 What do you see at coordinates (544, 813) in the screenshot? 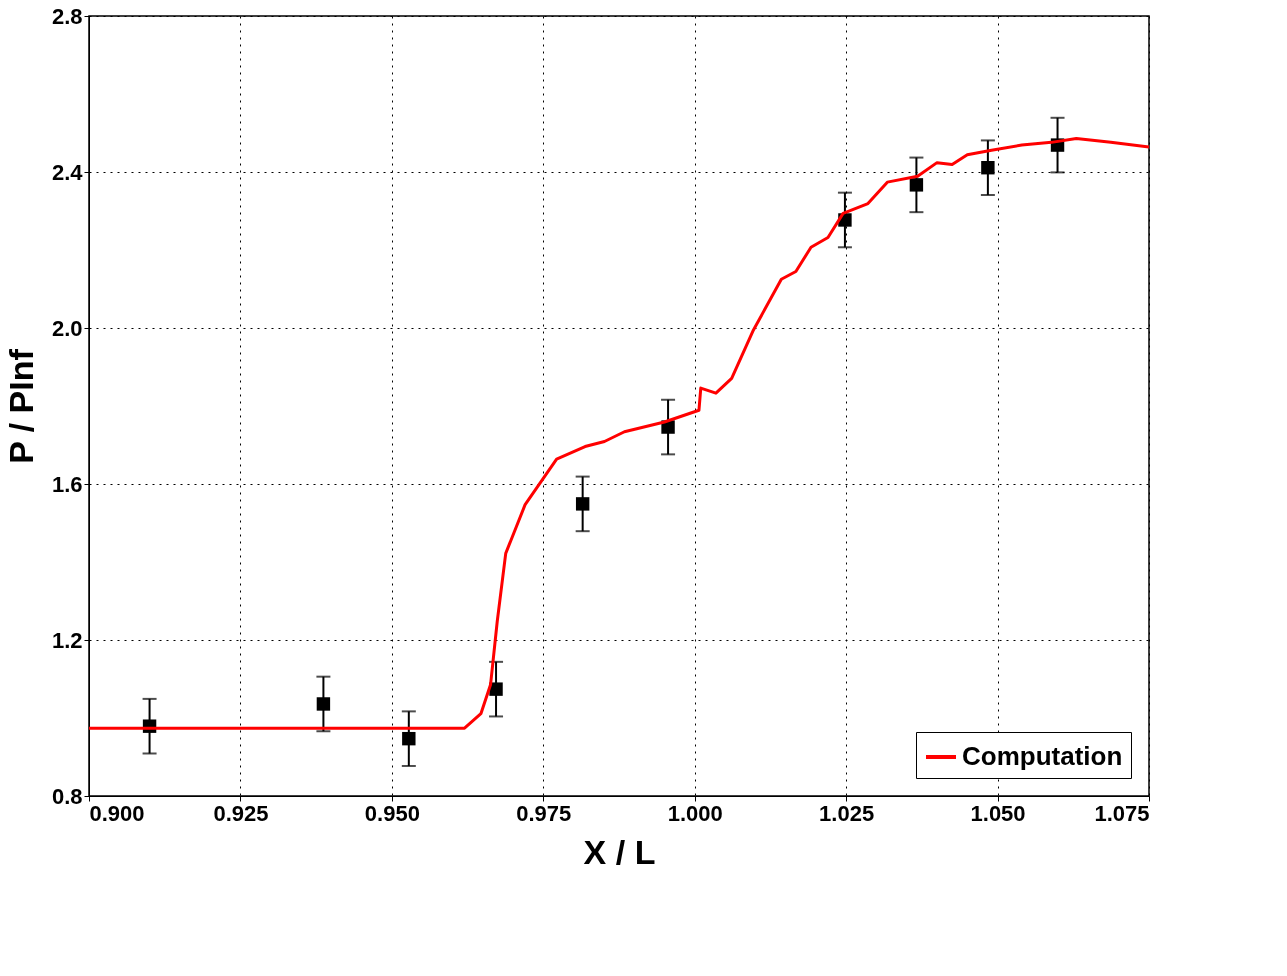
I see `x-tick-label: 0.975` at bounding box center [544, 813].